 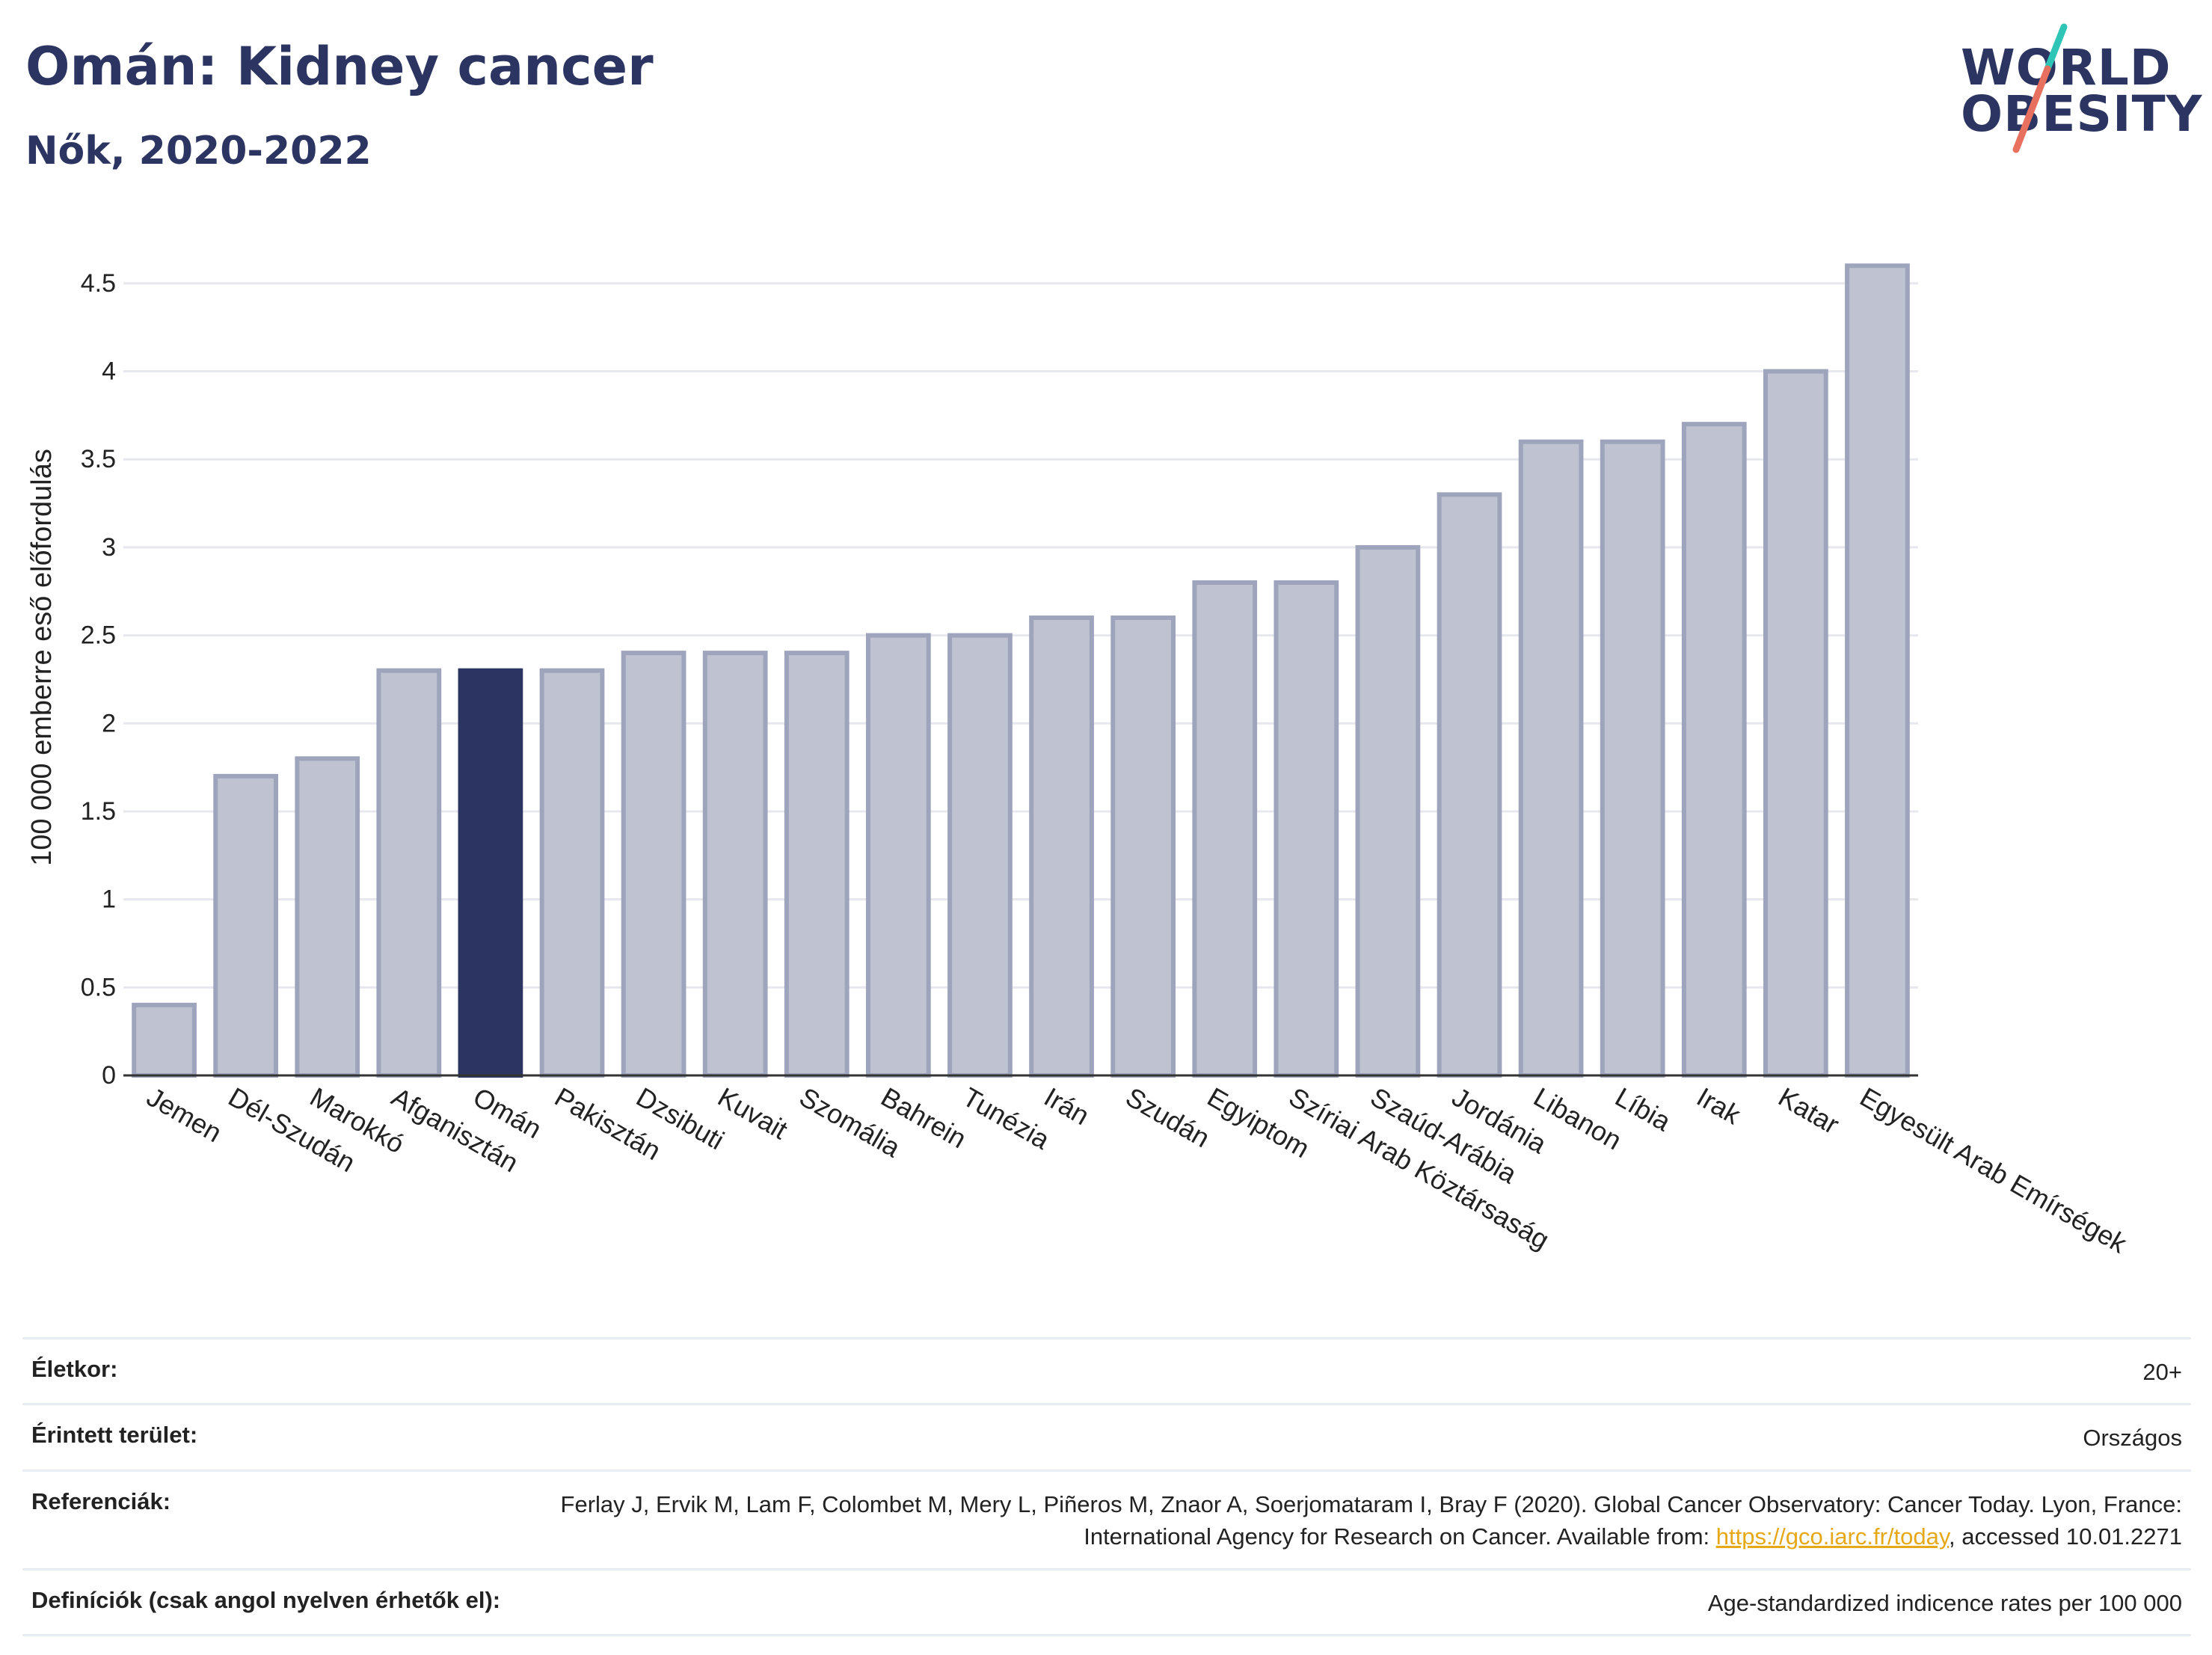 I want to click on world-obesity-logo: WORLD OBESITY, so click(x=2077, y=89).